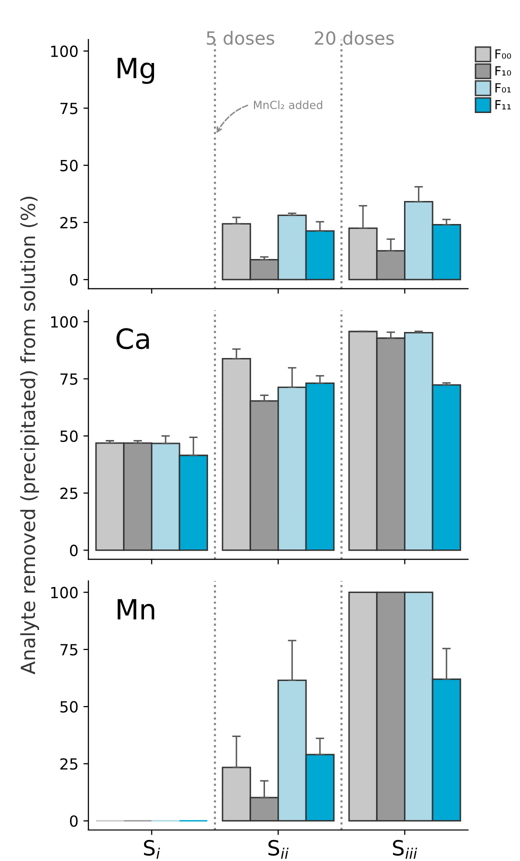 The width and height of the screenshot is (520, 861). I want to click on annotation: MnCl₂ added, so click(288, 105).